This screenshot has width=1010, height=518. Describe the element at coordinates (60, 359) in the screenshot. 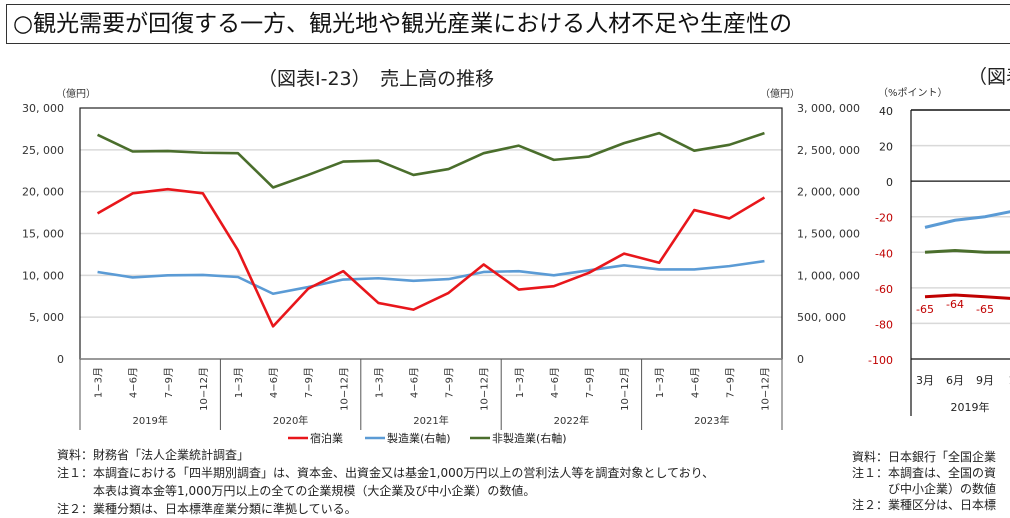

I see `y-left-tick-label: 0` at that location.